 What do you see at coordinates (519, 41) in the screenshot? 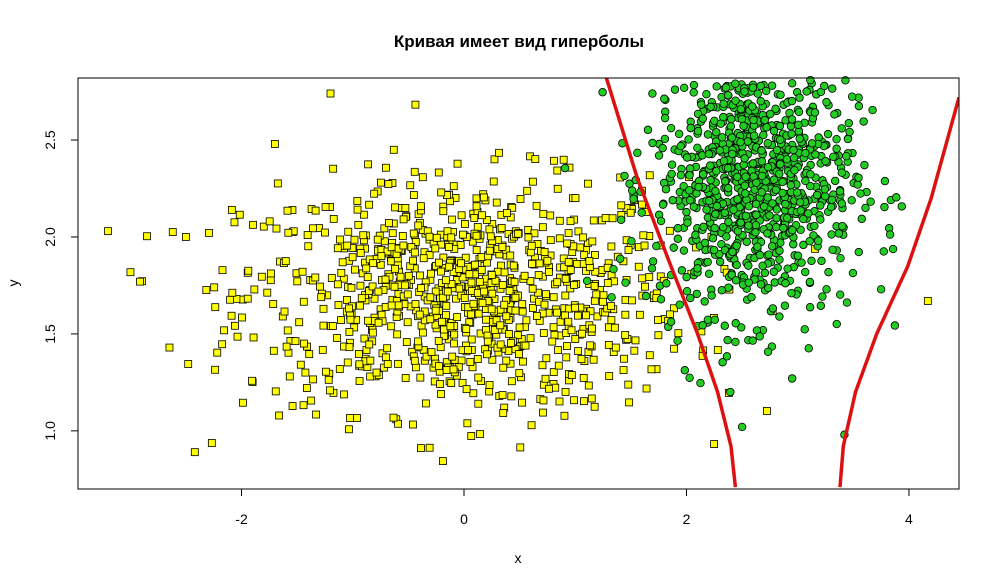
I see `chart-title: Кривая имеет вид гиперболы` at bounding box center [519, 41].